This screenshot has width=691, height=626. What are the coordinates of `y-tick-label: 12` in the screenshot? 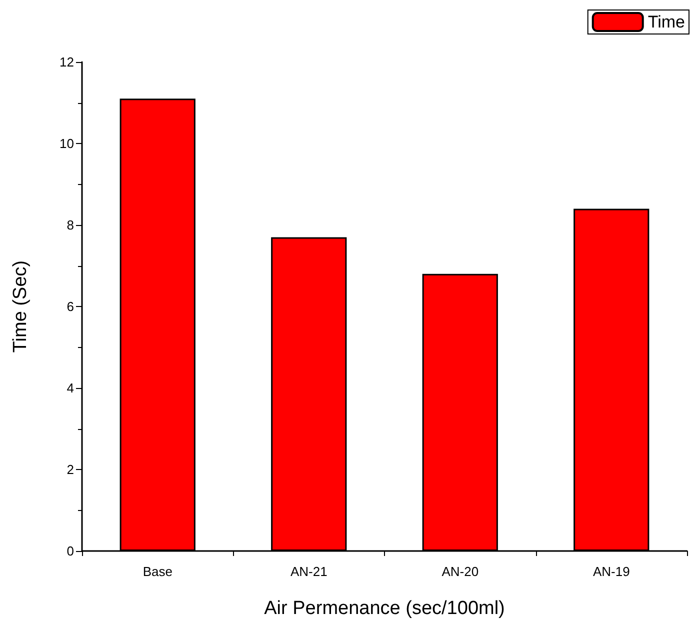 It's located at (67, 62).